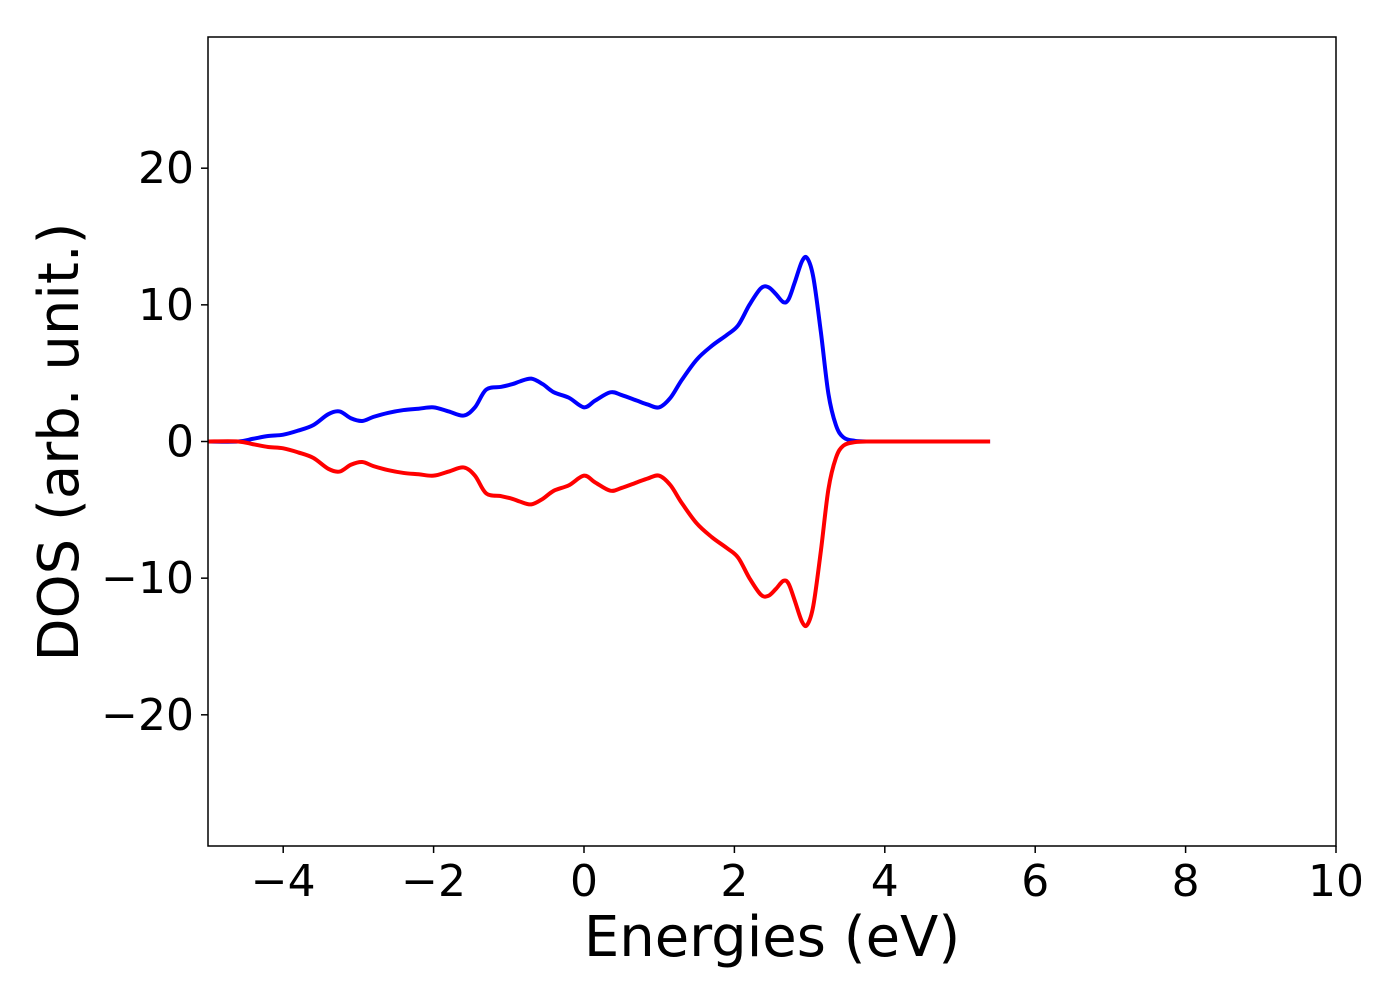 This screenshot has width=1400, height=1000. Describe the element at coordinates (147, 578) in the screenshot. I see `y-tick-label: −10` at that location.